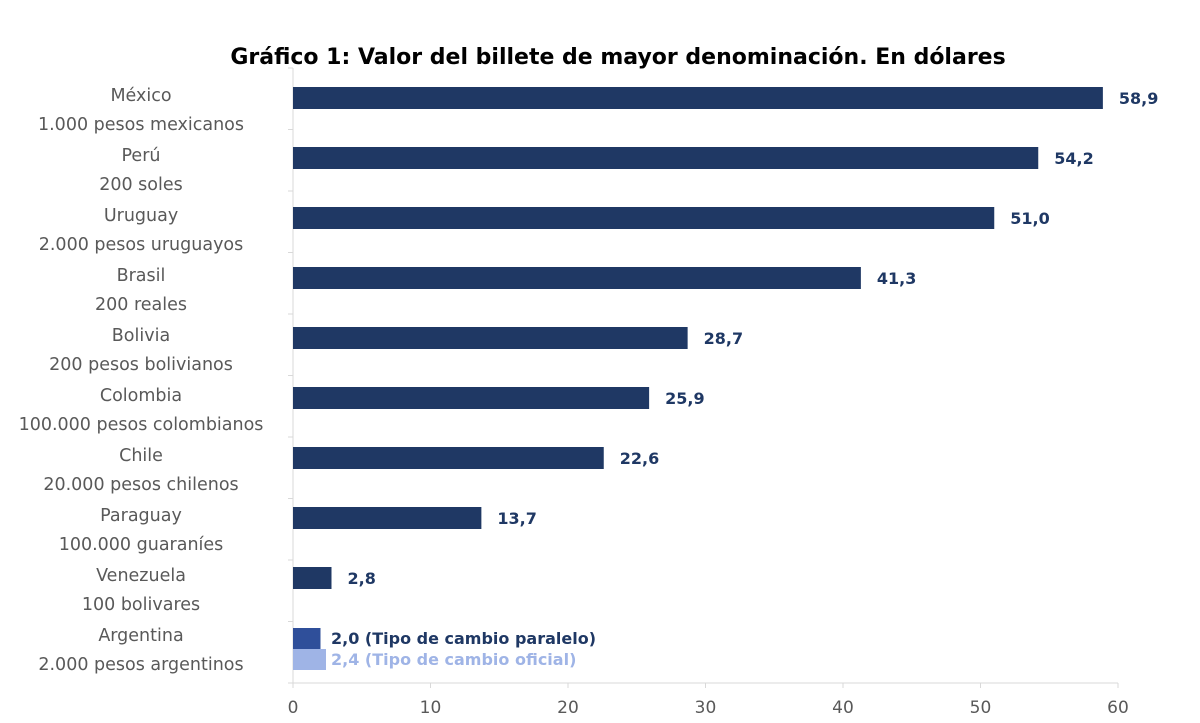  I want to click on category-label-note: 100.000 guaraníes, so click(141, 545).